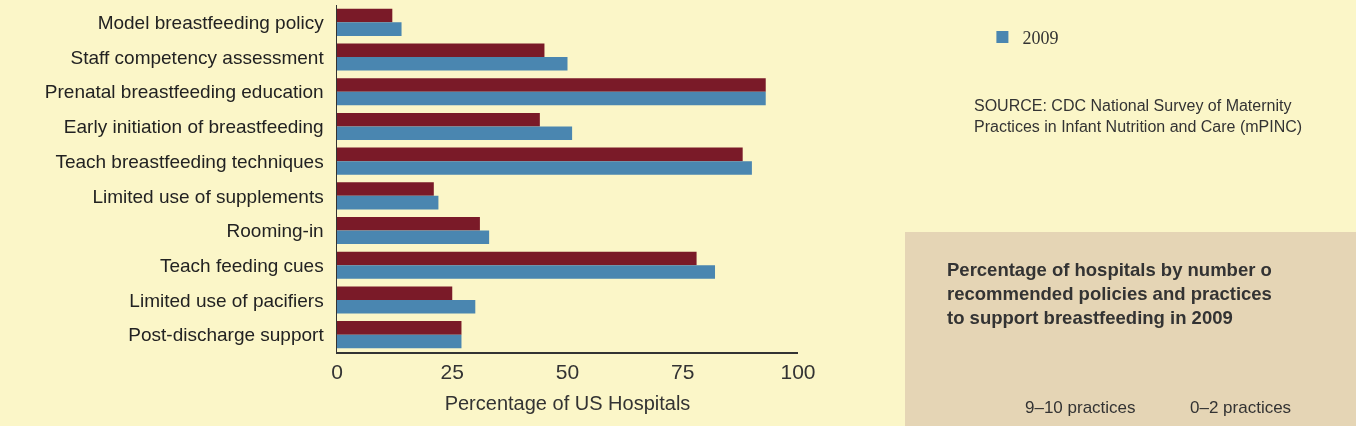  I want to click on text: 9–10 practices, so click(1080, 407).